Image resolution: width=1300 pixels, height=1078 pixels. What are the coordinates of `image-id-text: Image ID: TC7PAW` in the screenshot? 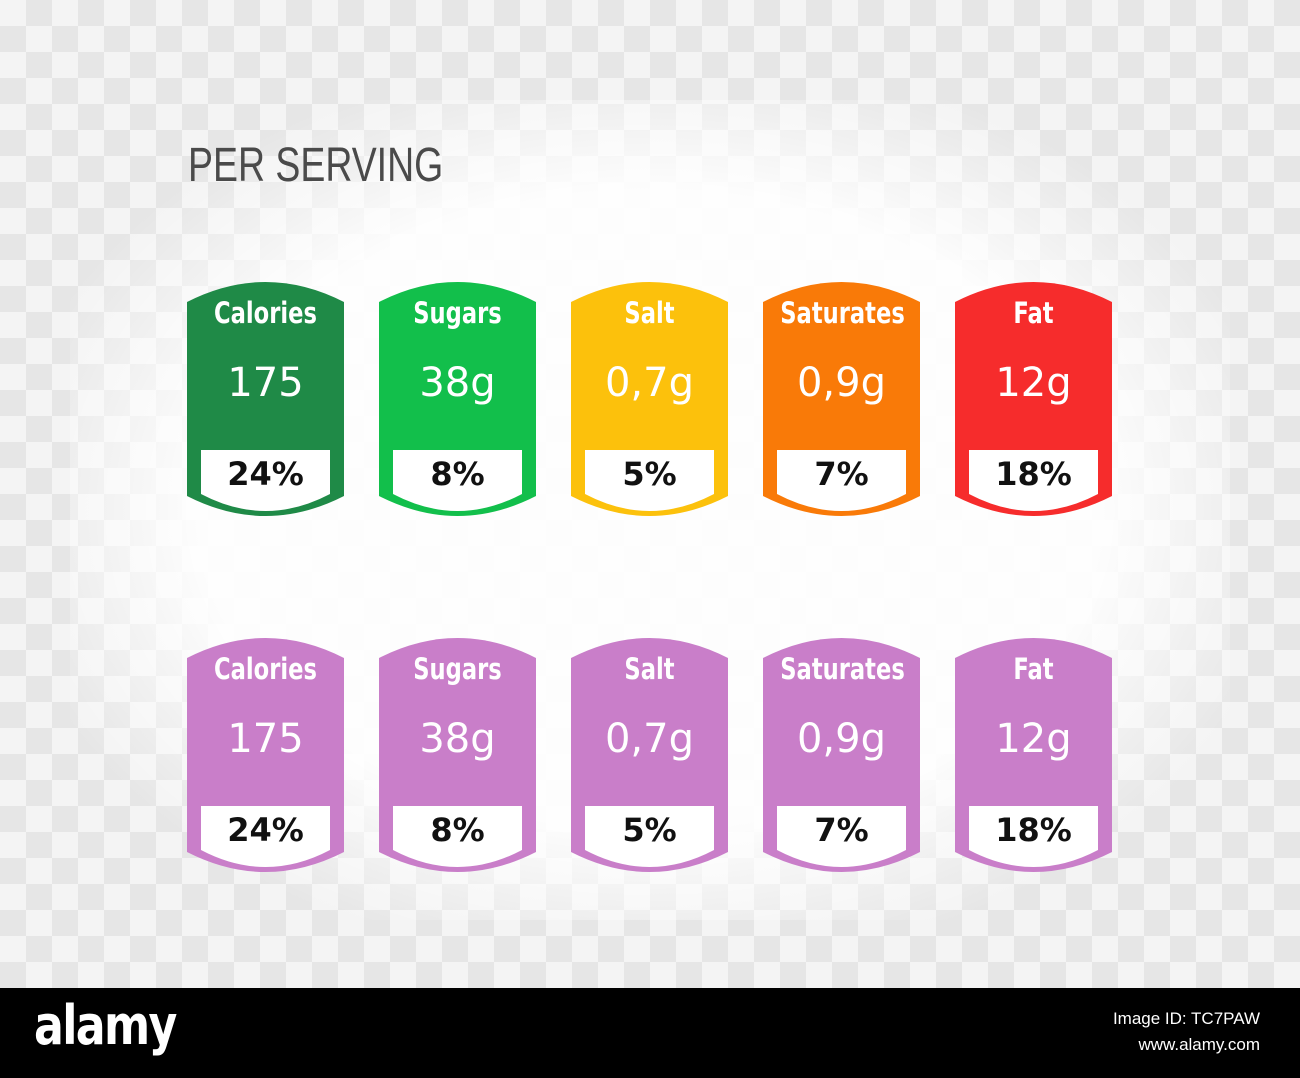 It's located at (1186, 1018).